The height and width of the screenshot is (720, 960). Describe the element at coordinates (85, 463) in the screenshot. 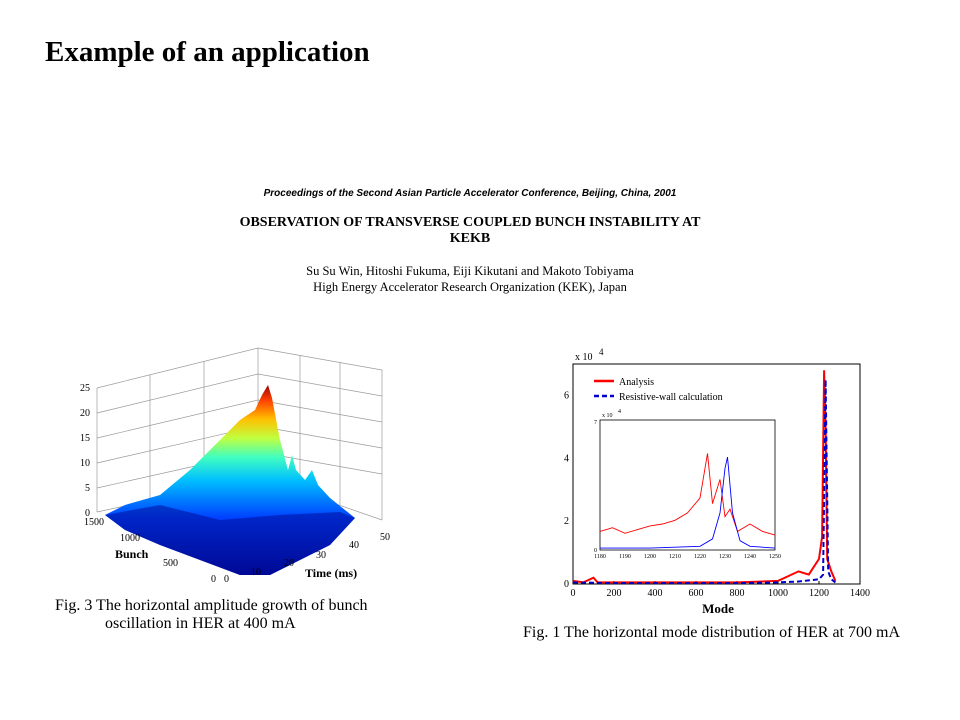

I see `fig3-z-tick: 10` at that location.